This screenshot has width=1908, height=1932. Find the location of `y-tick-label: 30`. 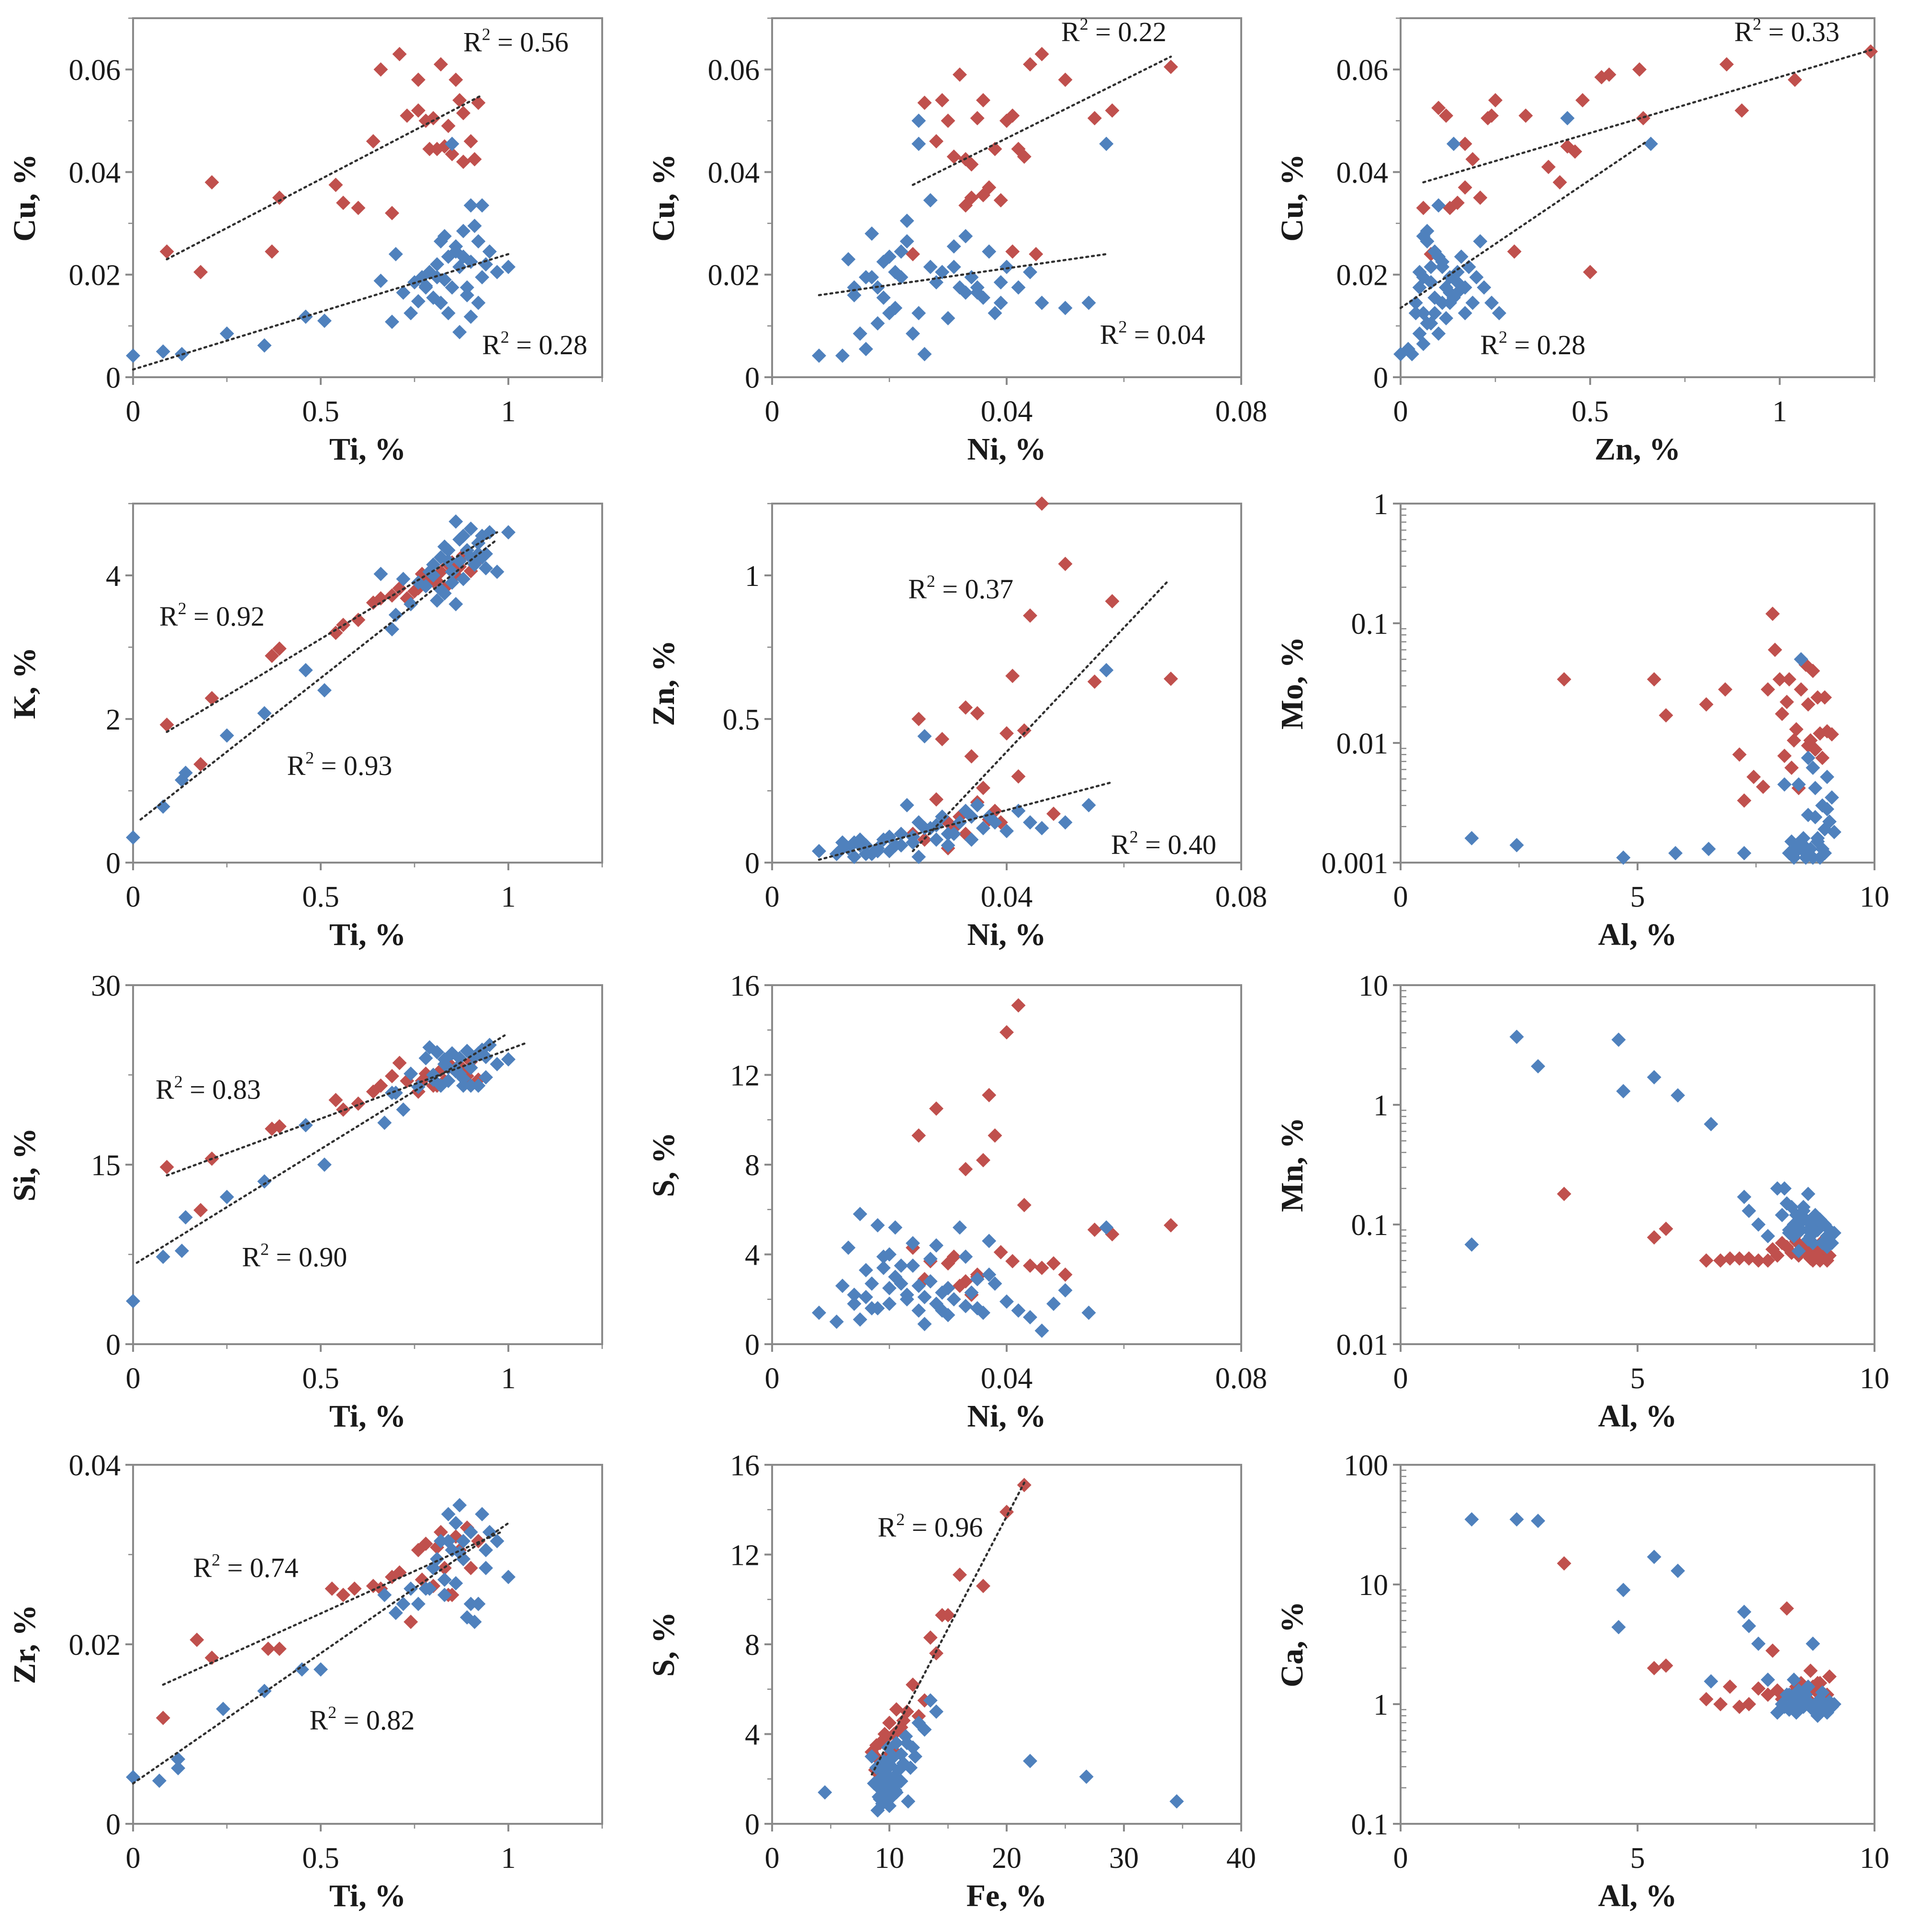

y-tick-label: 30 is located at coordinates (106, 986).